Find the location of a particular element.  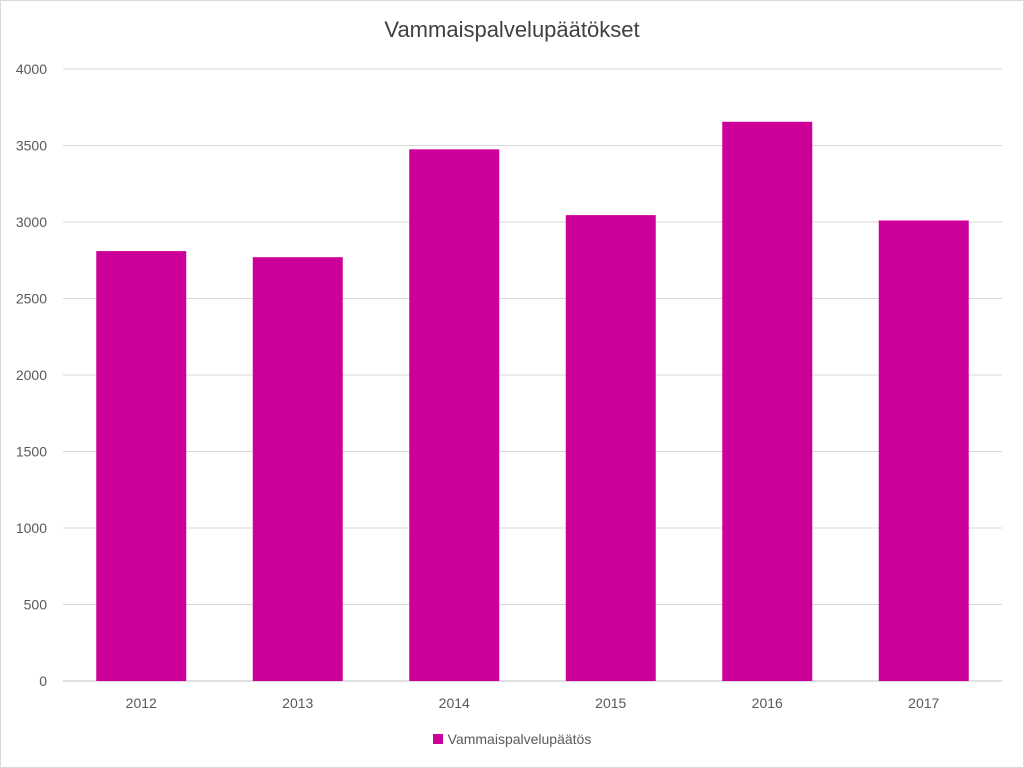

y-tick-label: 4000 is located at coordinates (31, 69).